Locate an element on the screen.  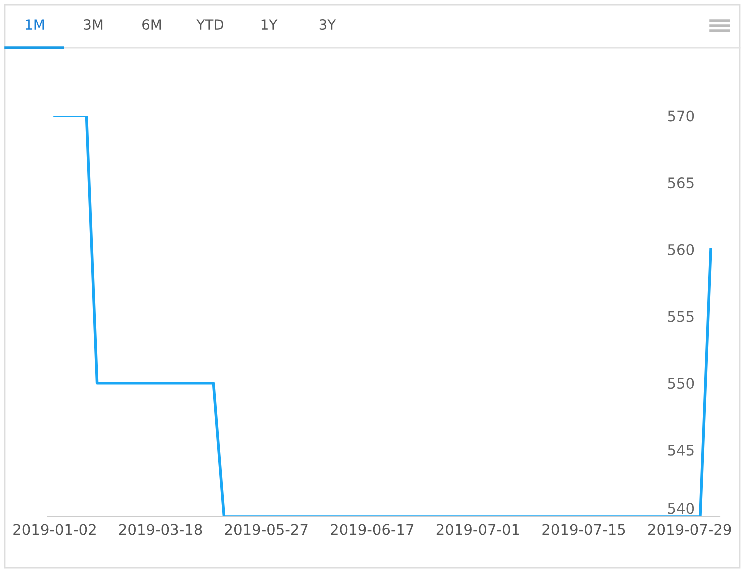
y-tick-label: 565 is located at coordinates (681, 183).